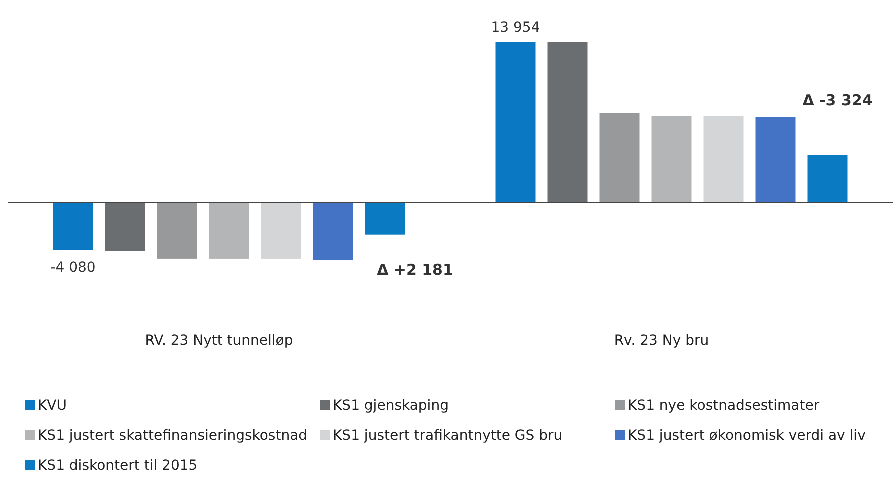 The width and height of the screenshot is (893, 477). I want to click on legend-label: KS1 nye kostnadsestimater, so click(724, 406).